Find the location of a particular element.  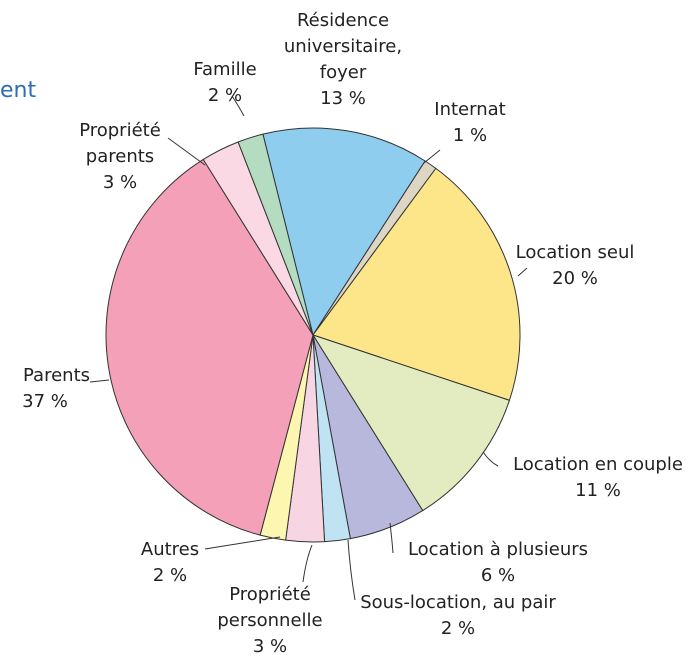

category-label: Location seul is located at coordinates (575, 252).